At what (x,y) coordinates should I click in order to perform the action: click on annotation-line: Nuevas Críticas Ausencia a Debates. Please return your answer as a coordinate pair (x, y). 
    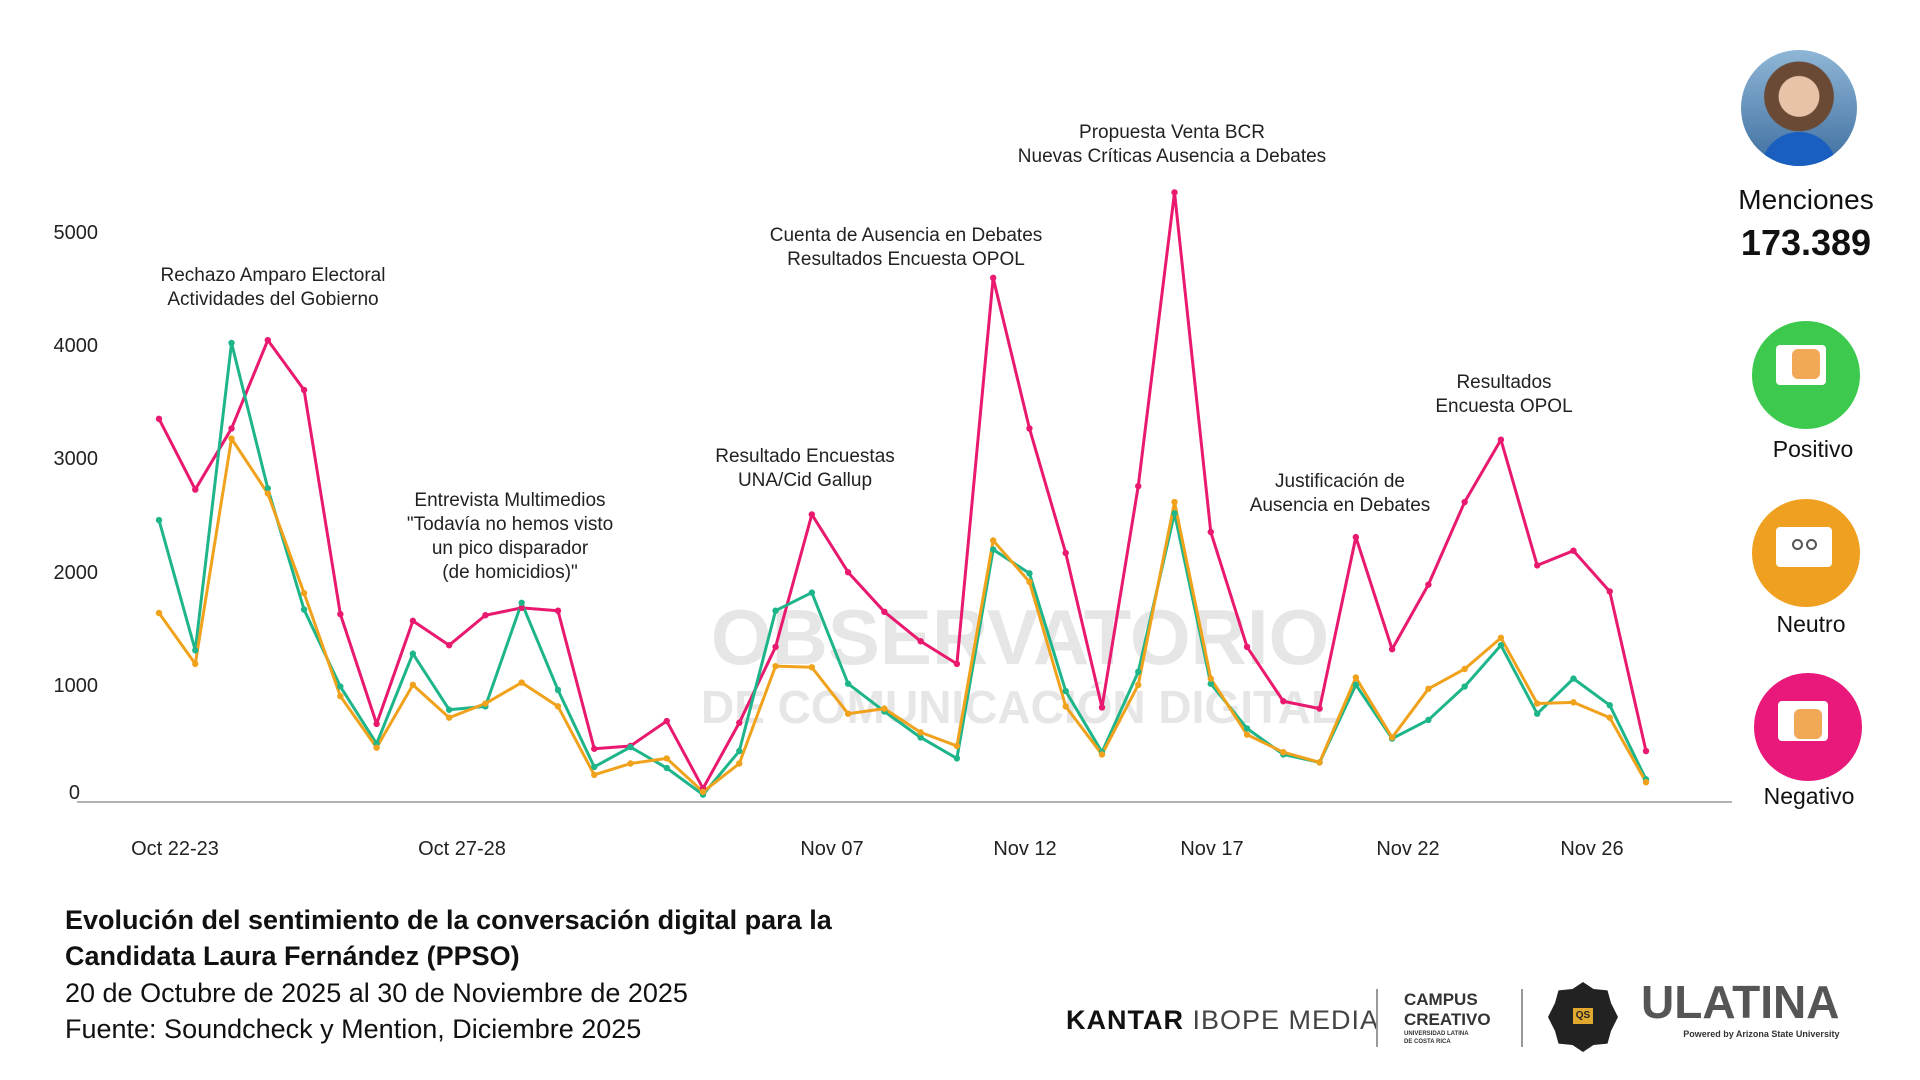
    Looking at the image, I should click on (1172, 156).